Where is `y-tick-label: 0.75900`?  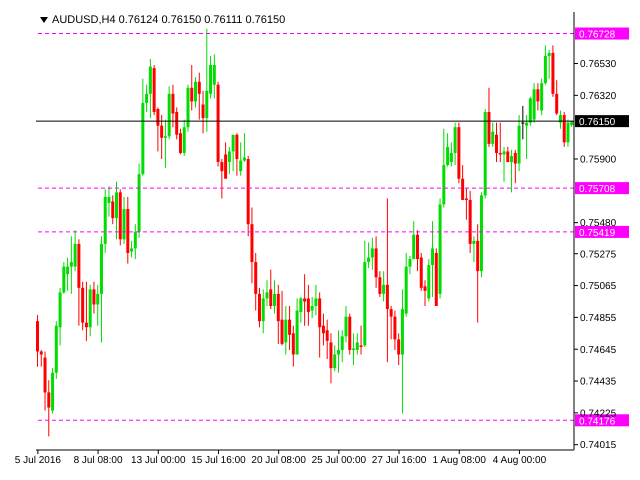 y-tick-label: 0.75900 is located at coordinates (598, 160).